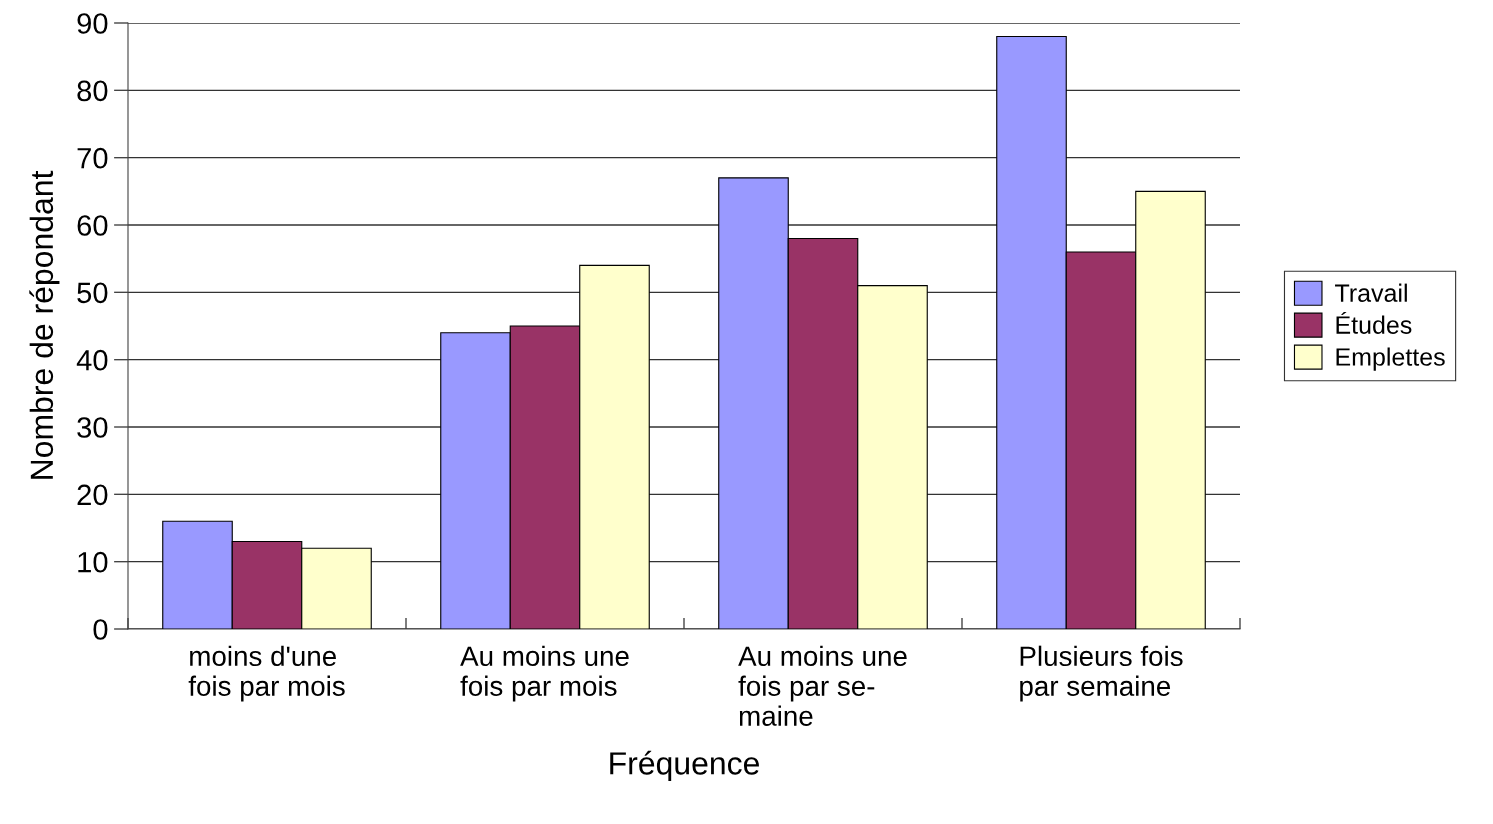 The height and width of the screenshot is (824, 1493). Describe the element at coordinates (92, 293) in the screenshot. I see `y-tick-label: 50` at that location.